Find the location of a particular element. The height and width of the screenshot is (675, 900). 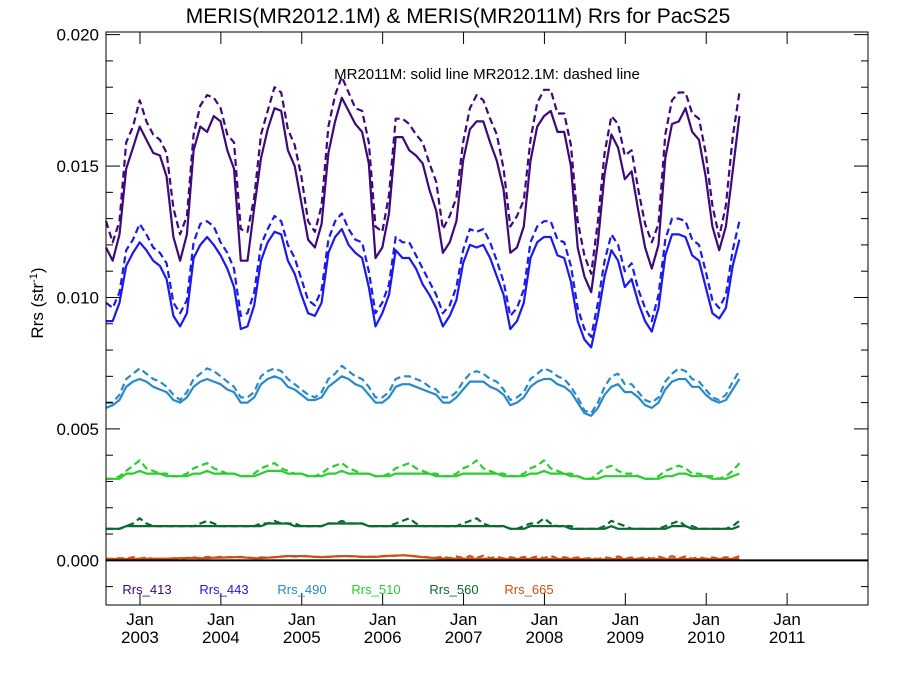

x-tick-label-year: 2011 is located at coordinates (787, 637).